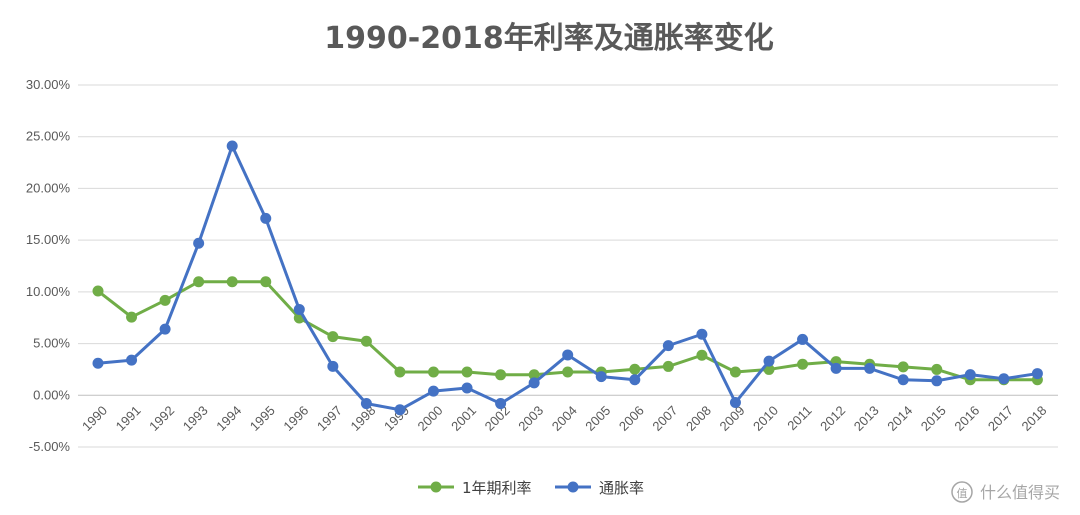  Describe the element at coordinates (48, 84) in the screenshot. I see `y-tick-label: 30.00%` at that location.